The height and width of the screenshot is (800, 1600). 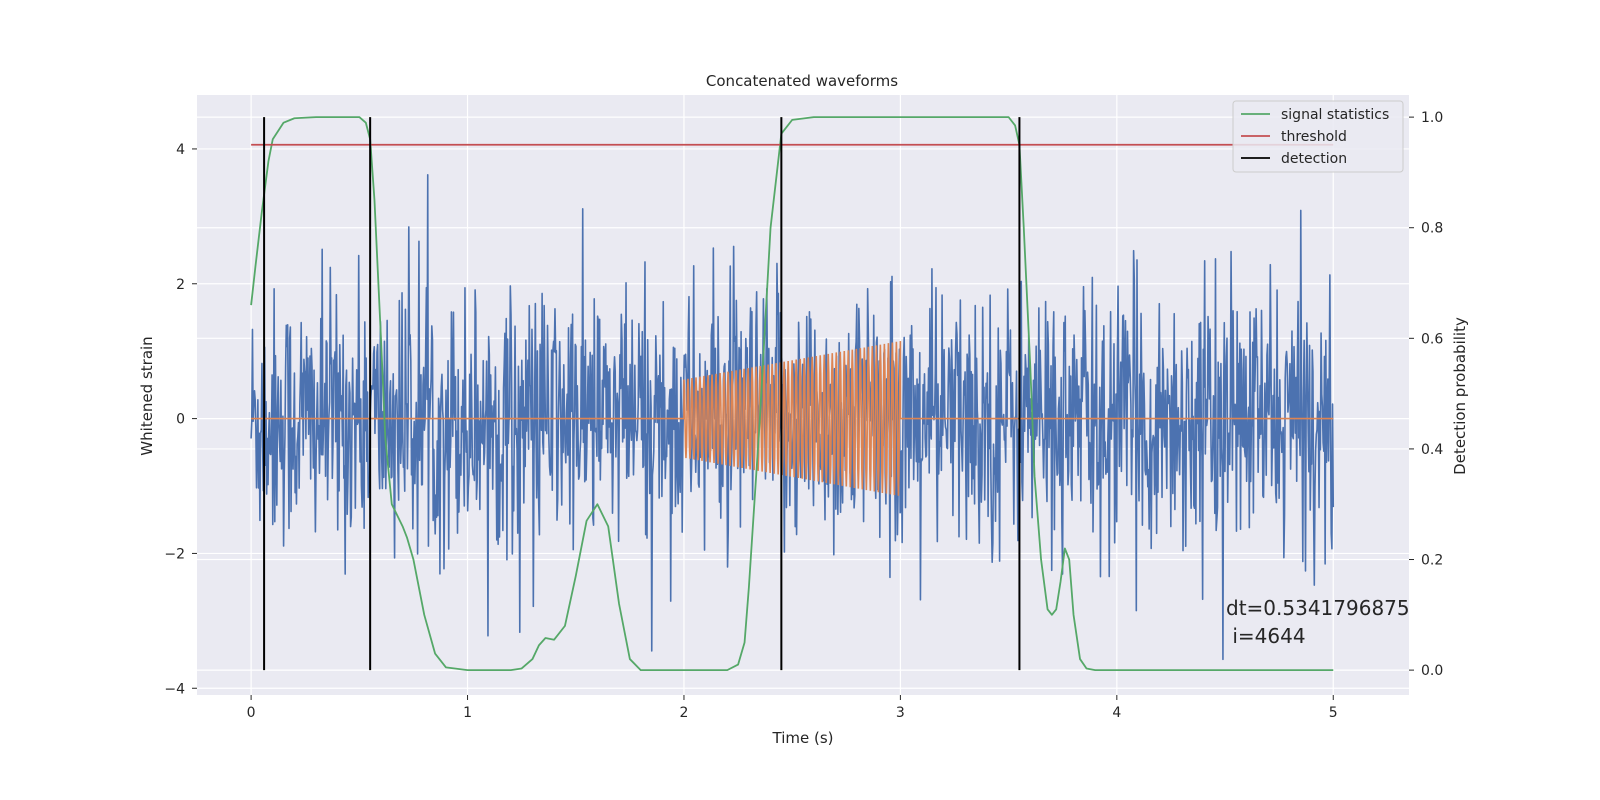 I want to click on chart-title: Concatenated waveforms, so click(x=802, y=81).